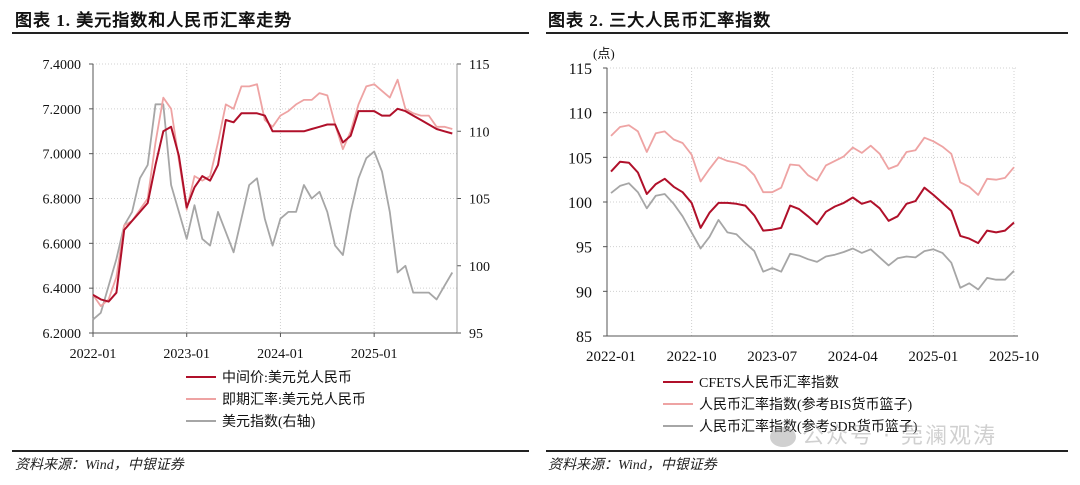 Image resolution: width=1080 pixels, height=485 pixels. I want to click on y-tick-label: 110, so click(580, 114).